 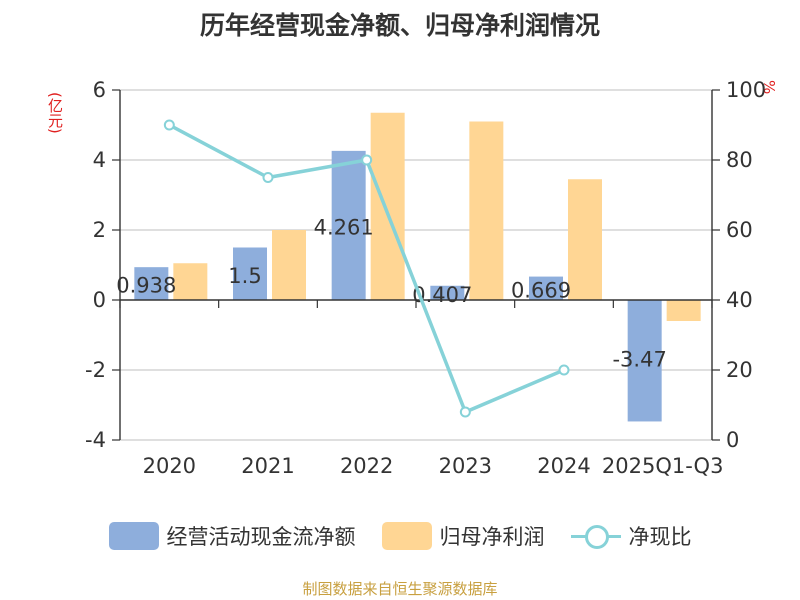 I want to click on legend-swatch-cash, so click(x=133, y=536).